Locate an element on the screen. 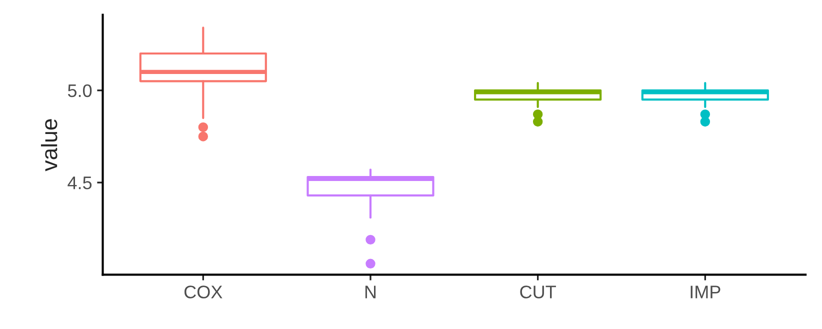  y-tick-label: 5.0 is located at coordinates (80, 91).